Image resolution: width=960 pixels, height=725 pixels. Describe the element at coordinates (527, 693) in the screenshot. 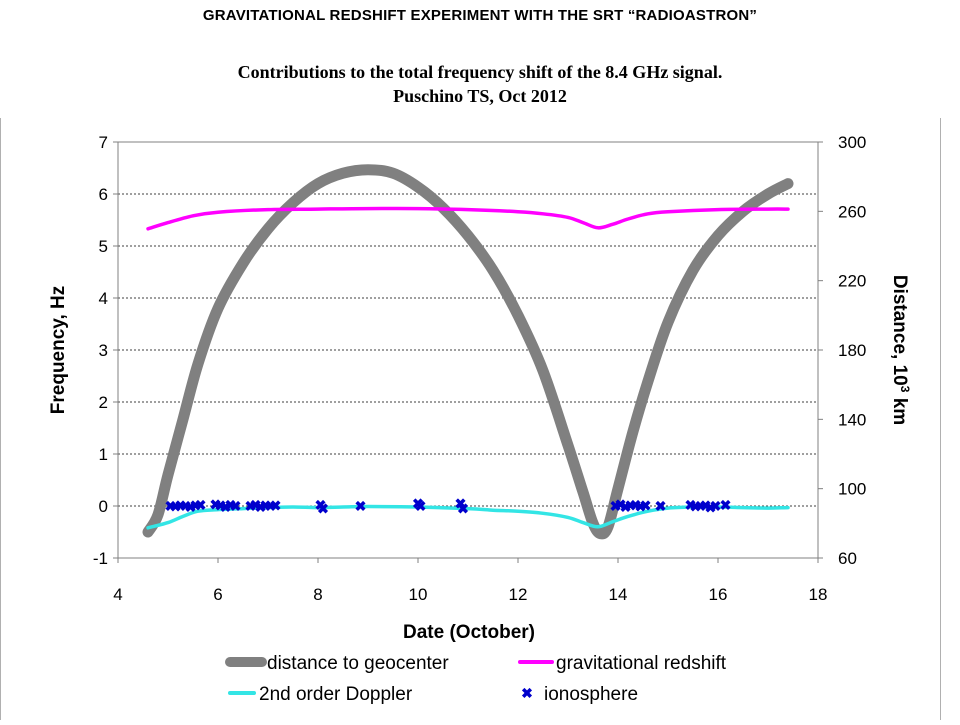

I see `legend-swatch-ionosphere: ✖` at that location.